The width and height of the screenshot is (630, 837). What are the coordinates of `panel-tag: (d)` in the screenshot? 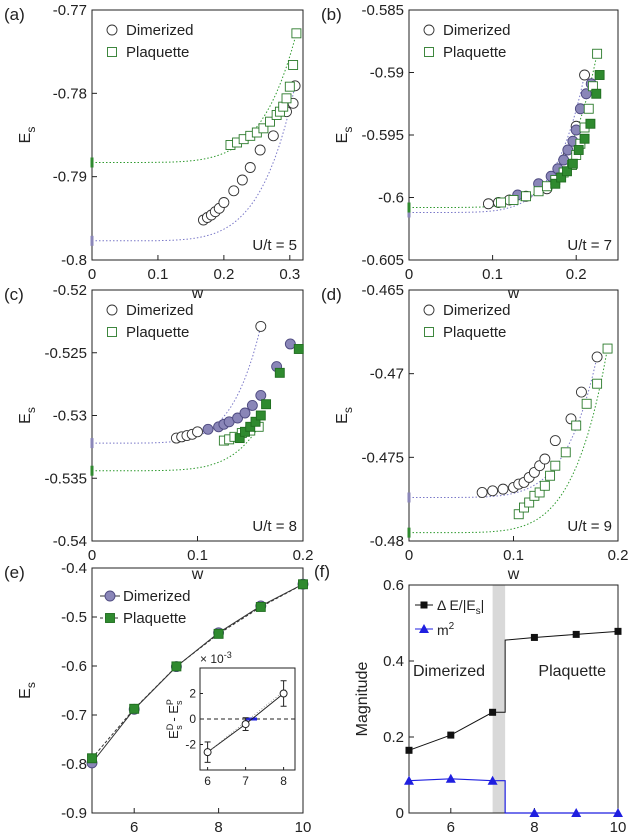 It's located at (331, 294).